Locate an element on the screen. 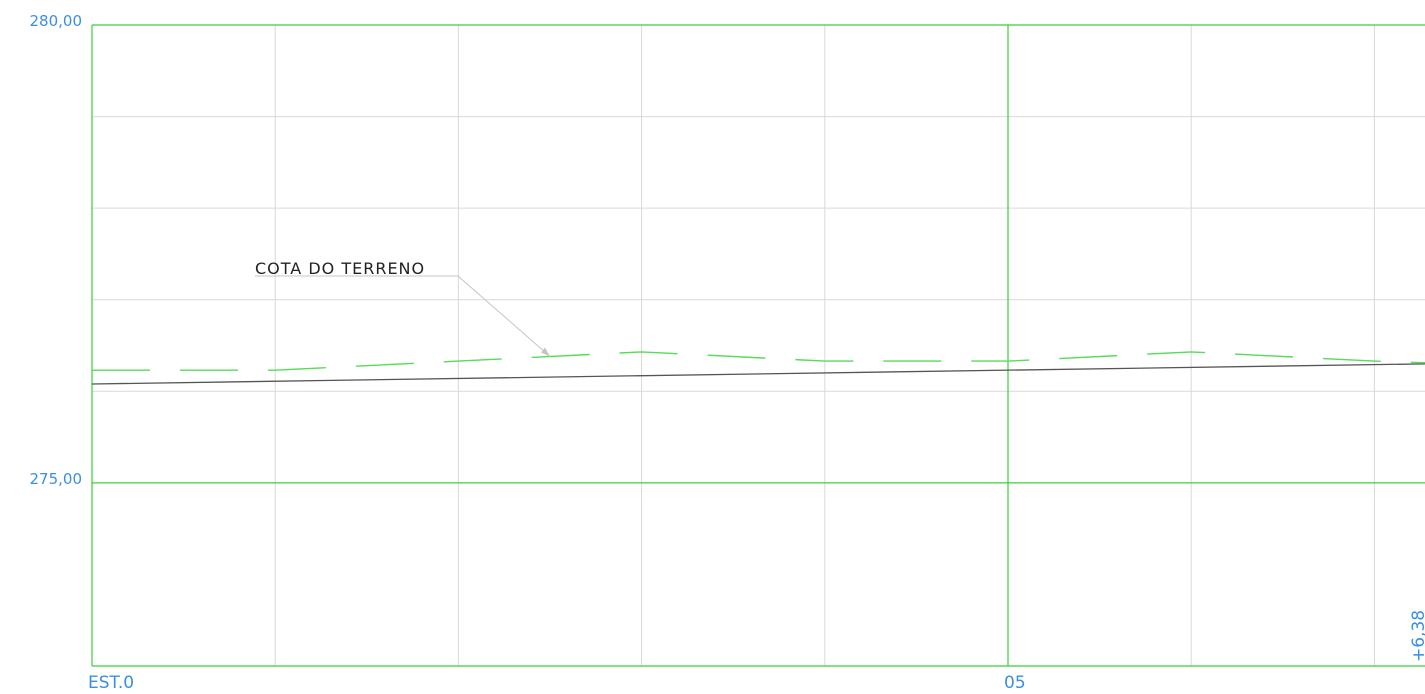 Image resolution: width=1425 pixels, height=694 pixels. terrain-profile-line is located at coordinates (758, 374).